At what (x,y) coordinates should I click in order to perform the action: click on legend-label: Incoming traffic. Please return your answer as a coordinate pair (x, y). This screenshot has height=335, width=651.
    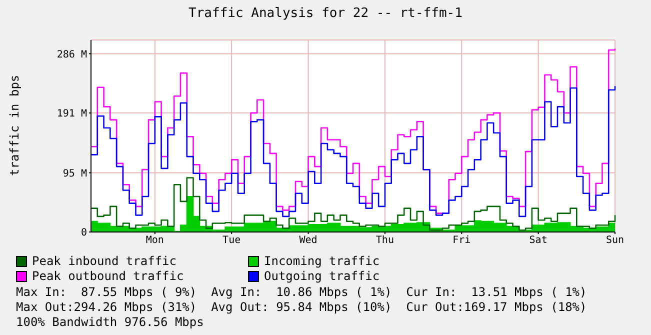
    Looking at the image, I should click on (322, 261).